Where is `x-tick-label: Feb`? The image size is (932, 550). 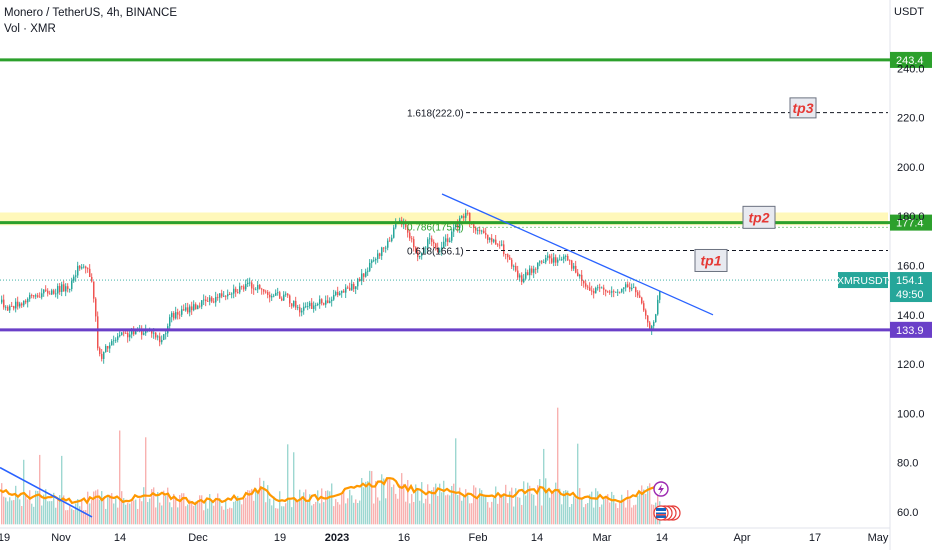 x-tick-label: Feb is located at coordinates (478, 538).